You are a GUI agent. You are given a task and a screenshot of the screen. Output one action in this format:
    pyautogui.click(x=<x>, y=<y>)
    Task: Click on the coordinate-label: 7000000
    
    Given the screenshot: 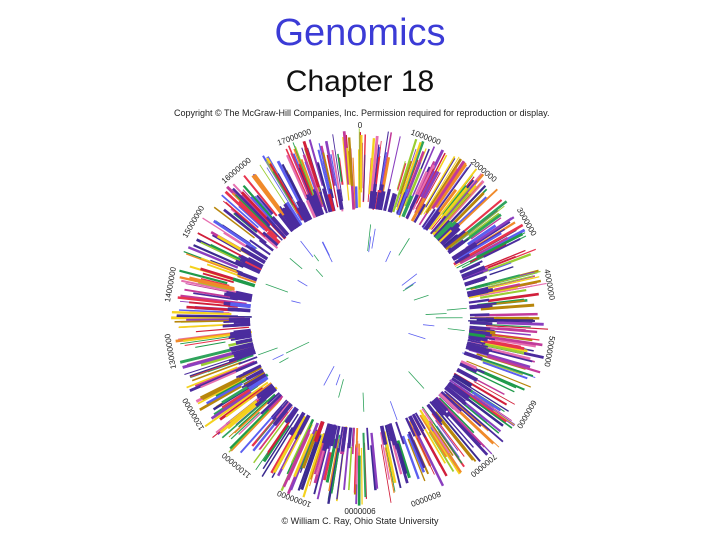 What is the action you would take?
    pyautogui.click(x=483, y=465)
    